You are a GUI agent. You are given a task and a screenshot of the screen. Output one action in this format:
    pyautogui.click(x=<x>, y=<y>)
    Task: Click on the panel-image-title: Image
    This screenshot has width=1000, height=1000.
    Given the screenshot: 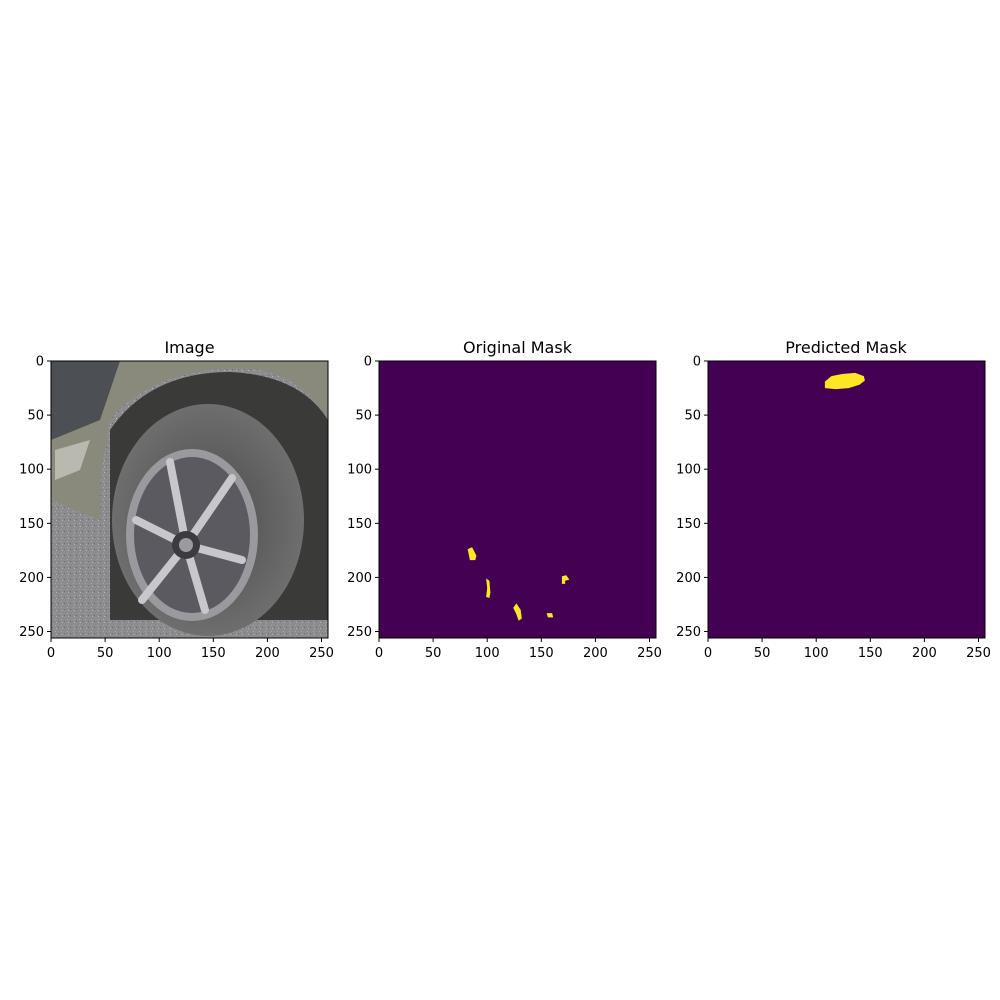 What is the action you would take?
    pyautogui.click(x=189, y=347)
    